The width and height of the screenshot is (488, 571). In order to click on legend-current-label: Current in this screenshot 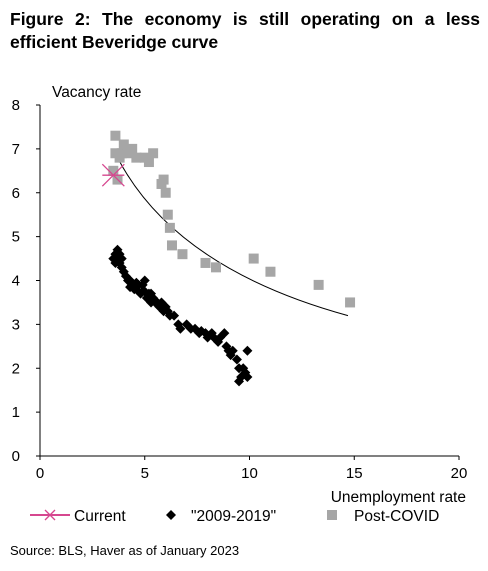, I will do `click(100, 516)`.